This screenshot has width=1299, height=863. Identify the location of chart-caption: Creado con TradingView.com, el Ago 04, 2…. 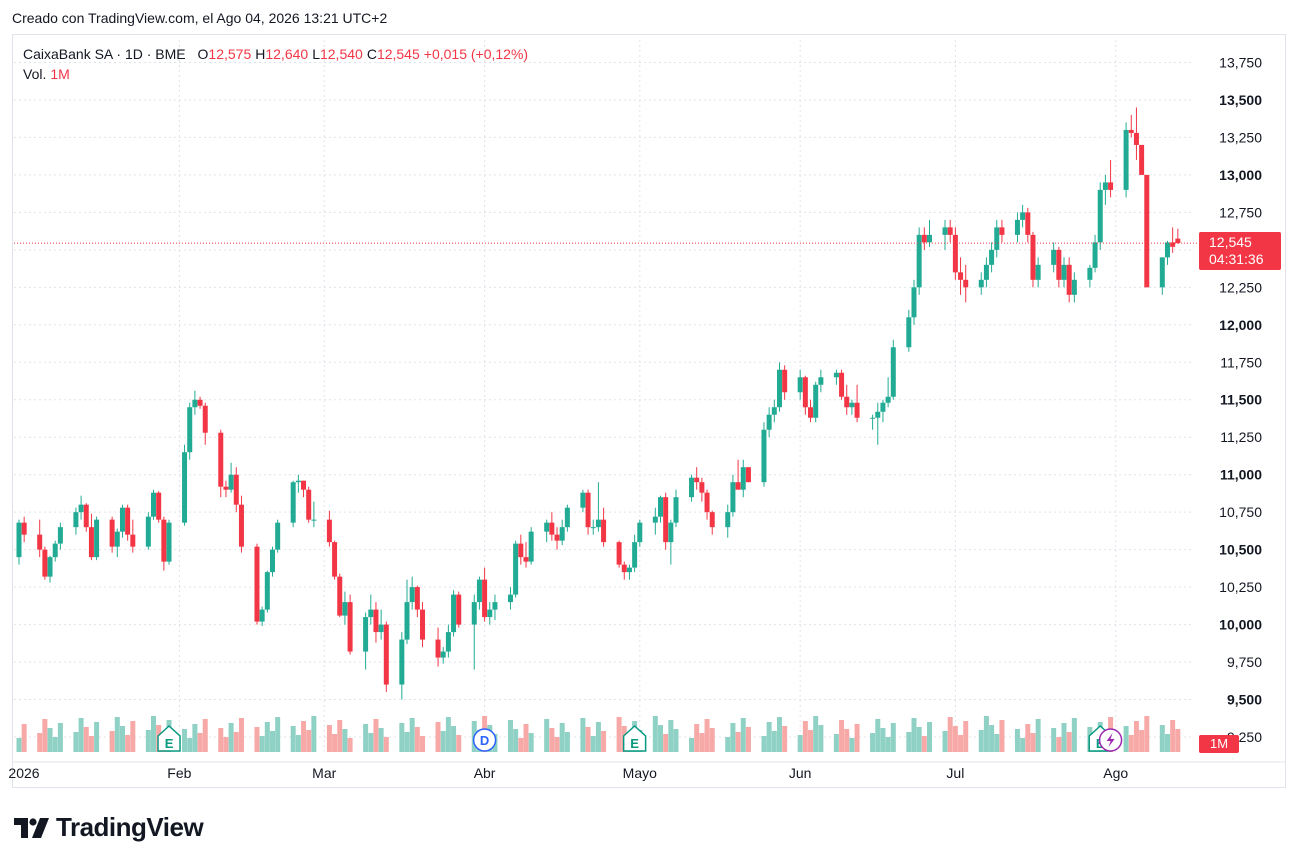
(200, 18).